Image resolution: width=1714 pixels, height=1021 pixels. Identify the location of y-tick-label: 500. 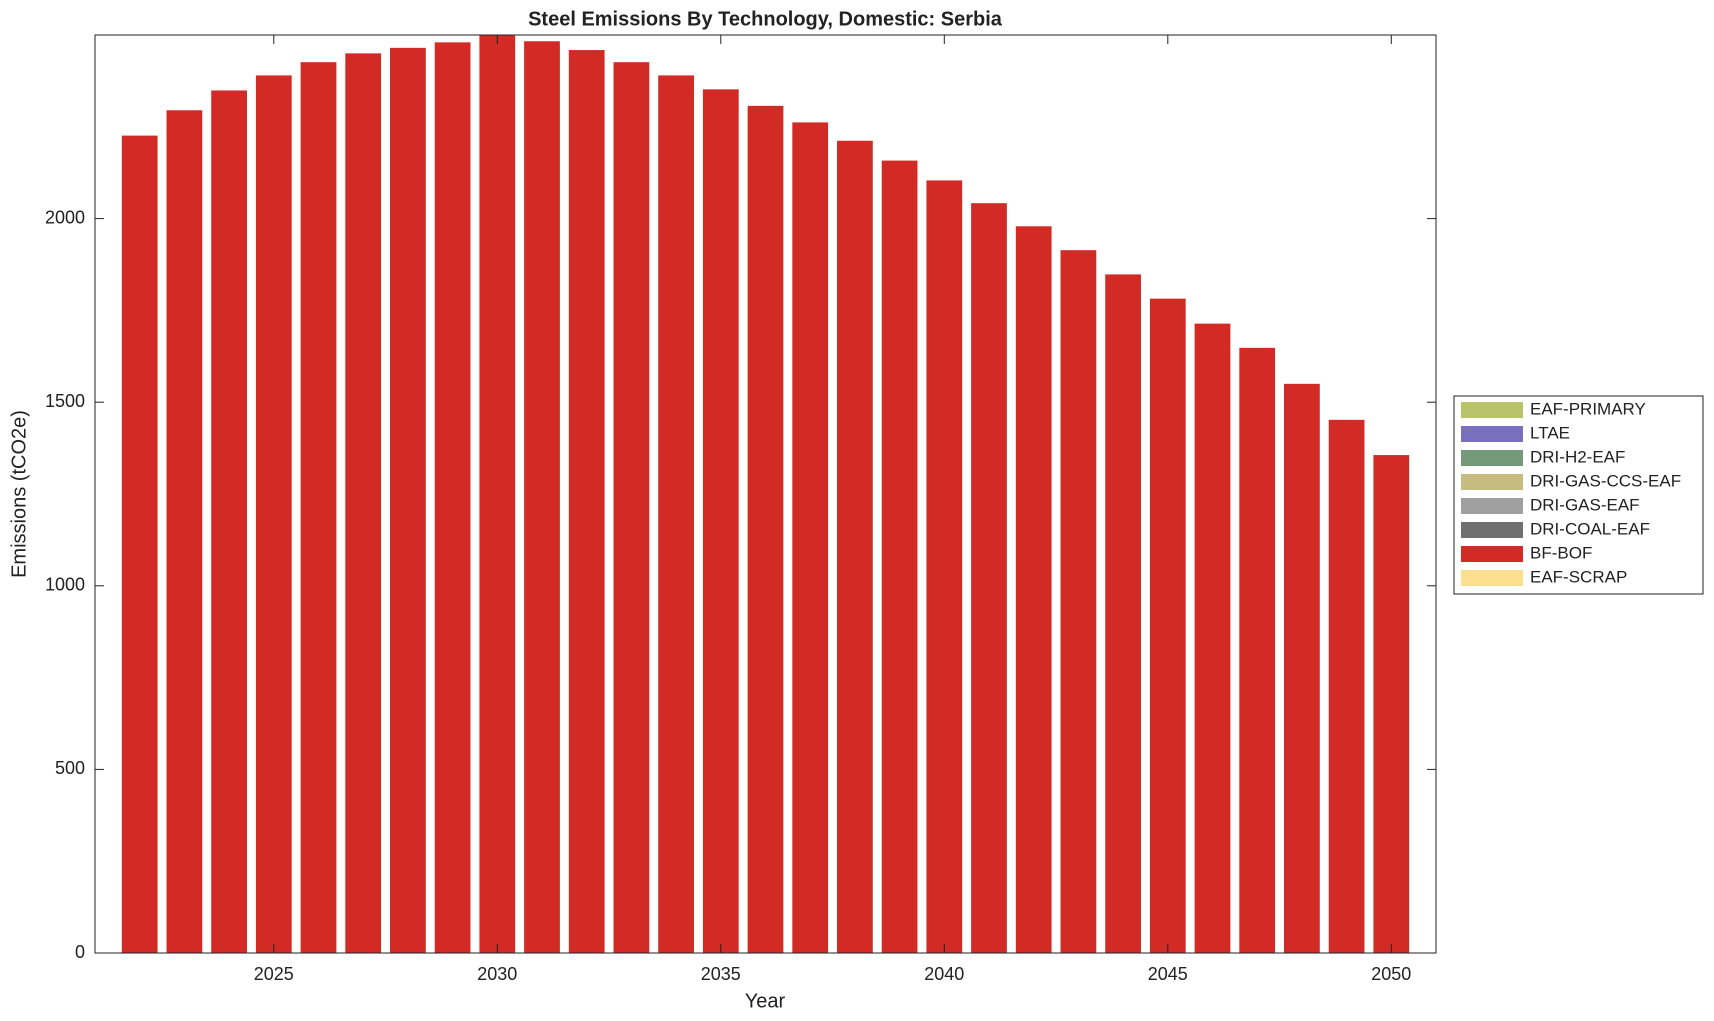
(70, 768).